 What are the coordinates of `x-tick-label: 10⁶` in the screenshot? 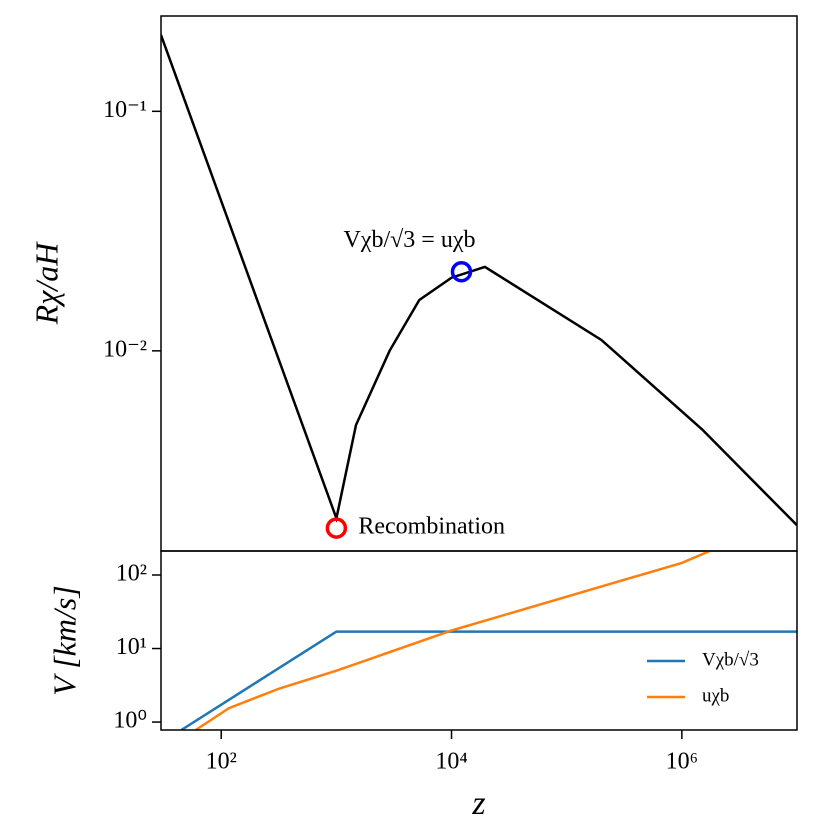 It's located at (682, 762).